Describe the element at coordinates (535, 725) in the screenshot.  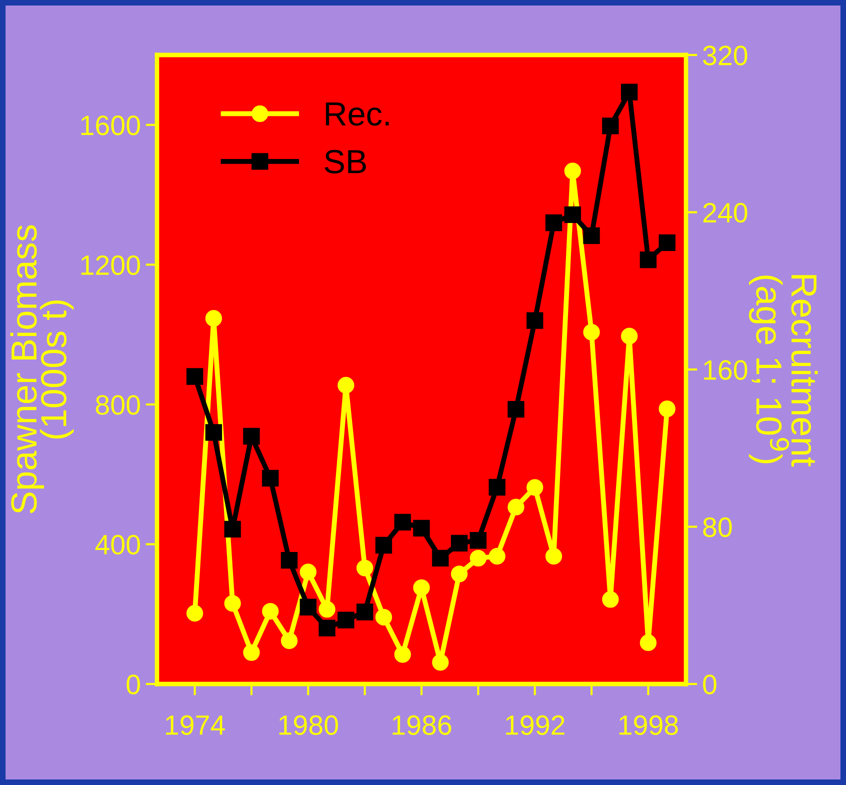
I see `x-tick-label: 1992` at that location.